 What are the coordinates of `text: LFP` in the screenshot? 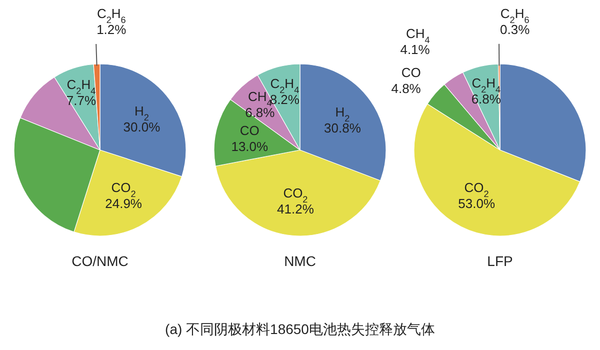 It's located at (500, 261).